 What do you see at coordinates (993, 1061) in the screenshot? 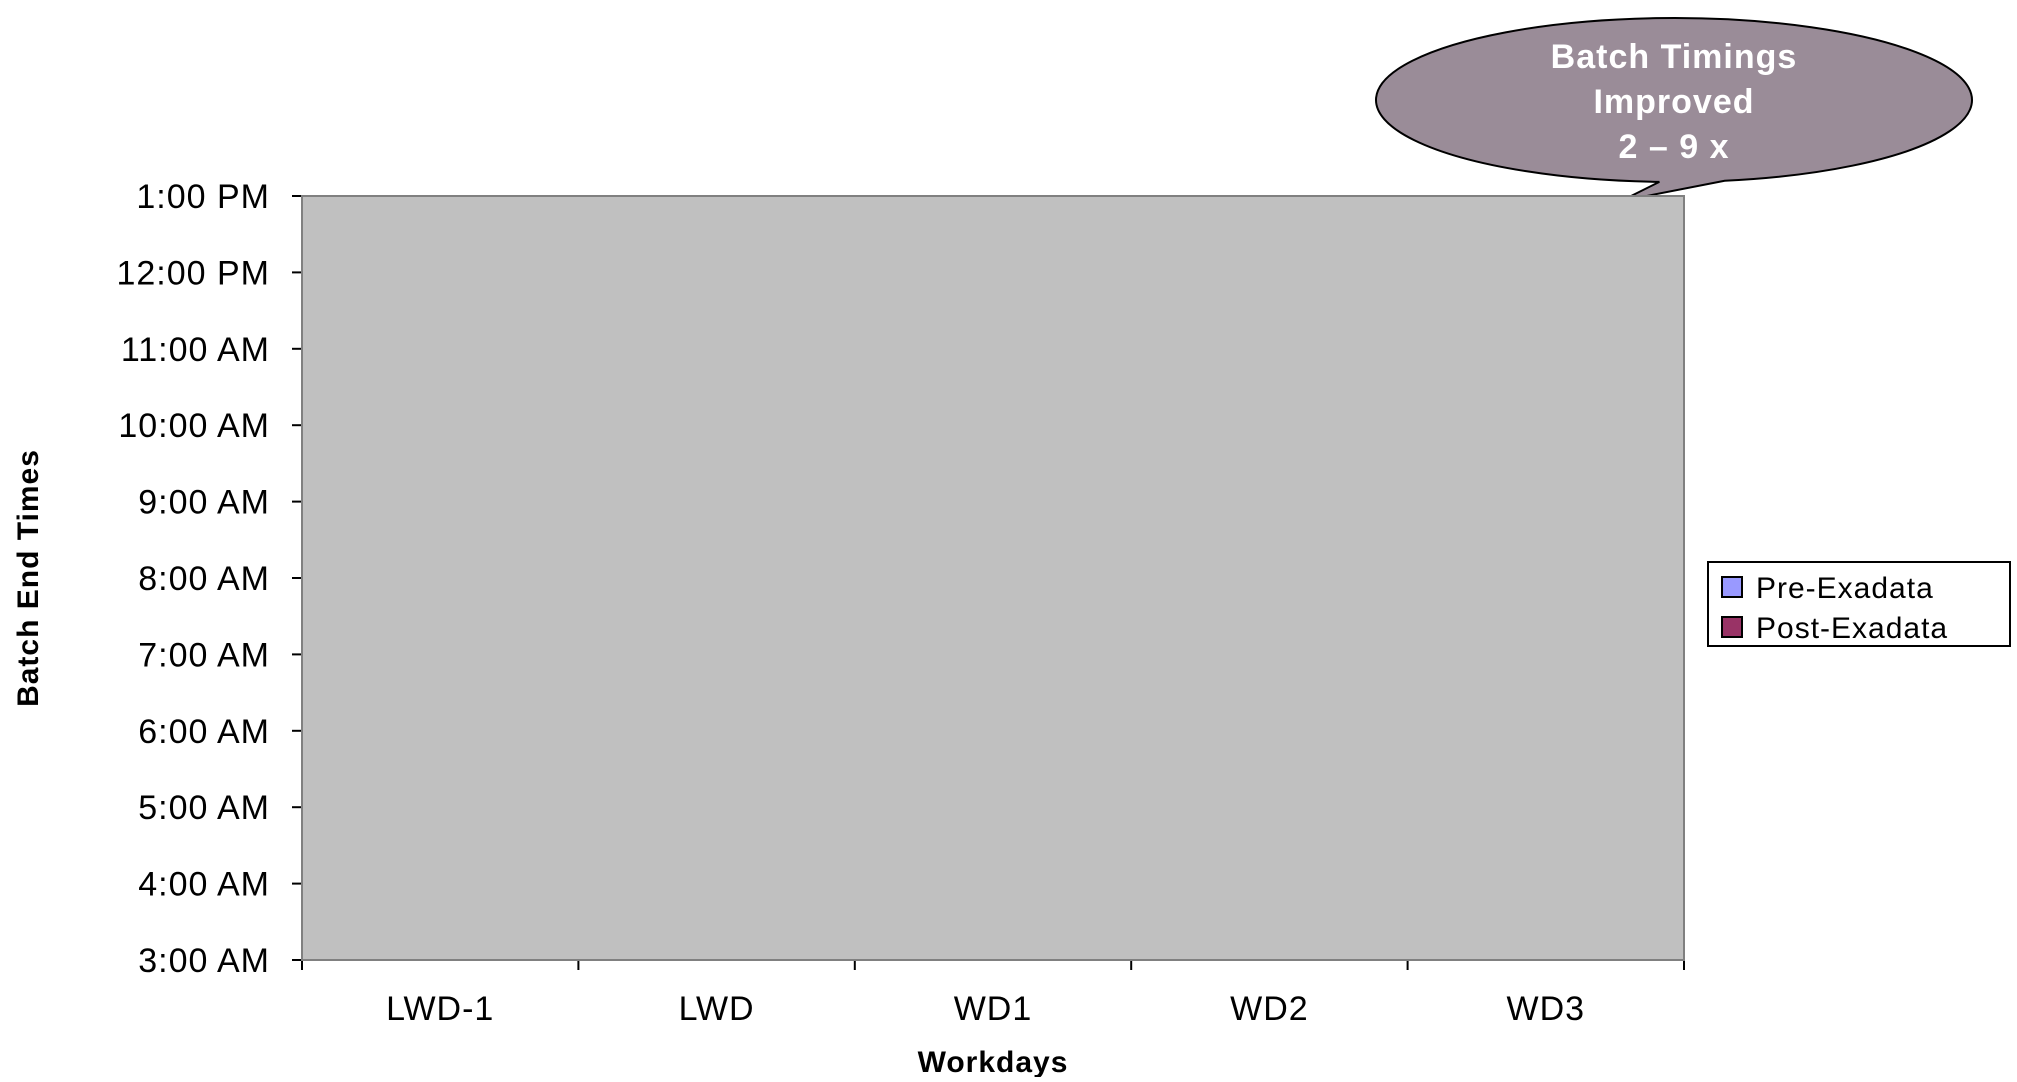
I see `x-axis-title: Workdays` at bounding box center [993, 1061].